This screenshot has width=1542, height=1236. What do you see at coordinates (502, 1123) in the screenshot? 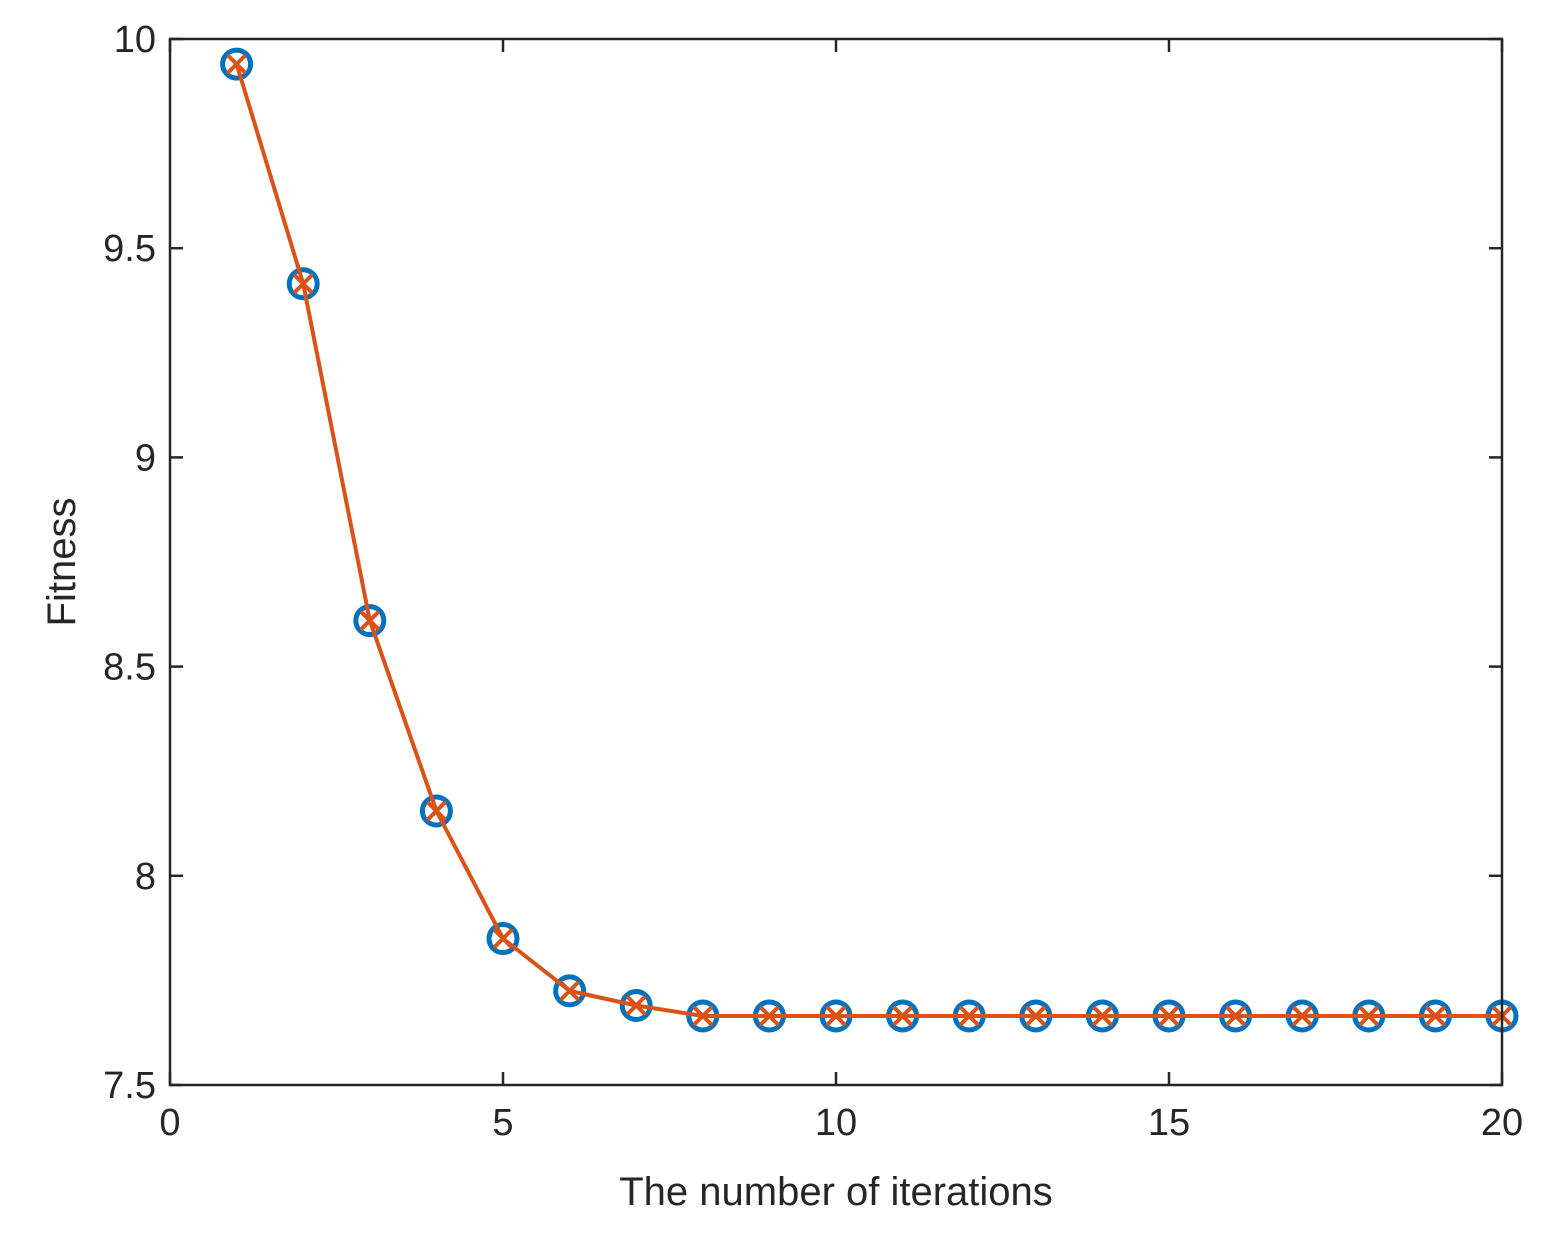
I see `x-tick-label: 5` at bounding box center [502, 1123].